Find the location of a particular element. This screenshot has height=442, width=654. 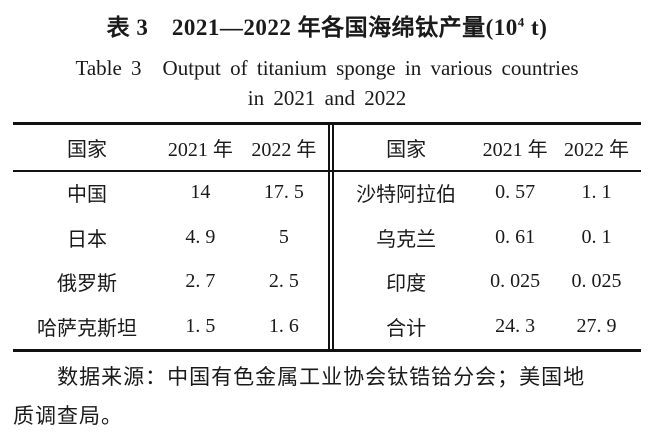

cell-value-2022: 5 is located at coordinates (283, 236).